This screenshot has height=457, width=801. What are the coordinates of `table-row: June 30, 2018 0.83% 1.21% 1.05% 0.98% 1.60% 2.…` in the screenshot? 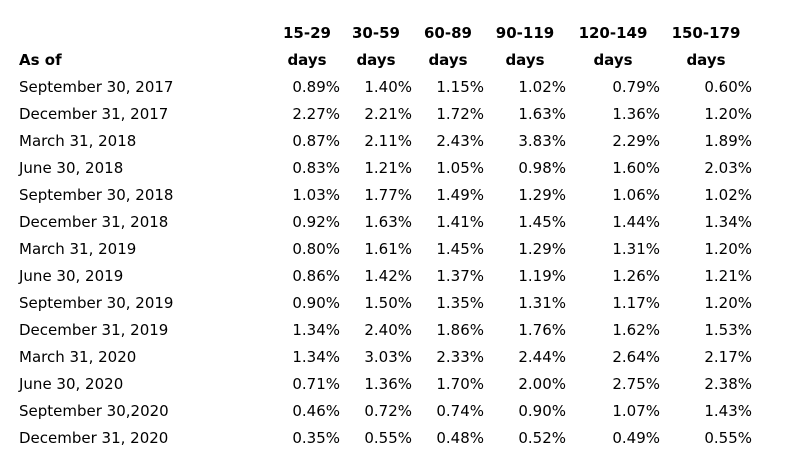 It's located at (383, 168).